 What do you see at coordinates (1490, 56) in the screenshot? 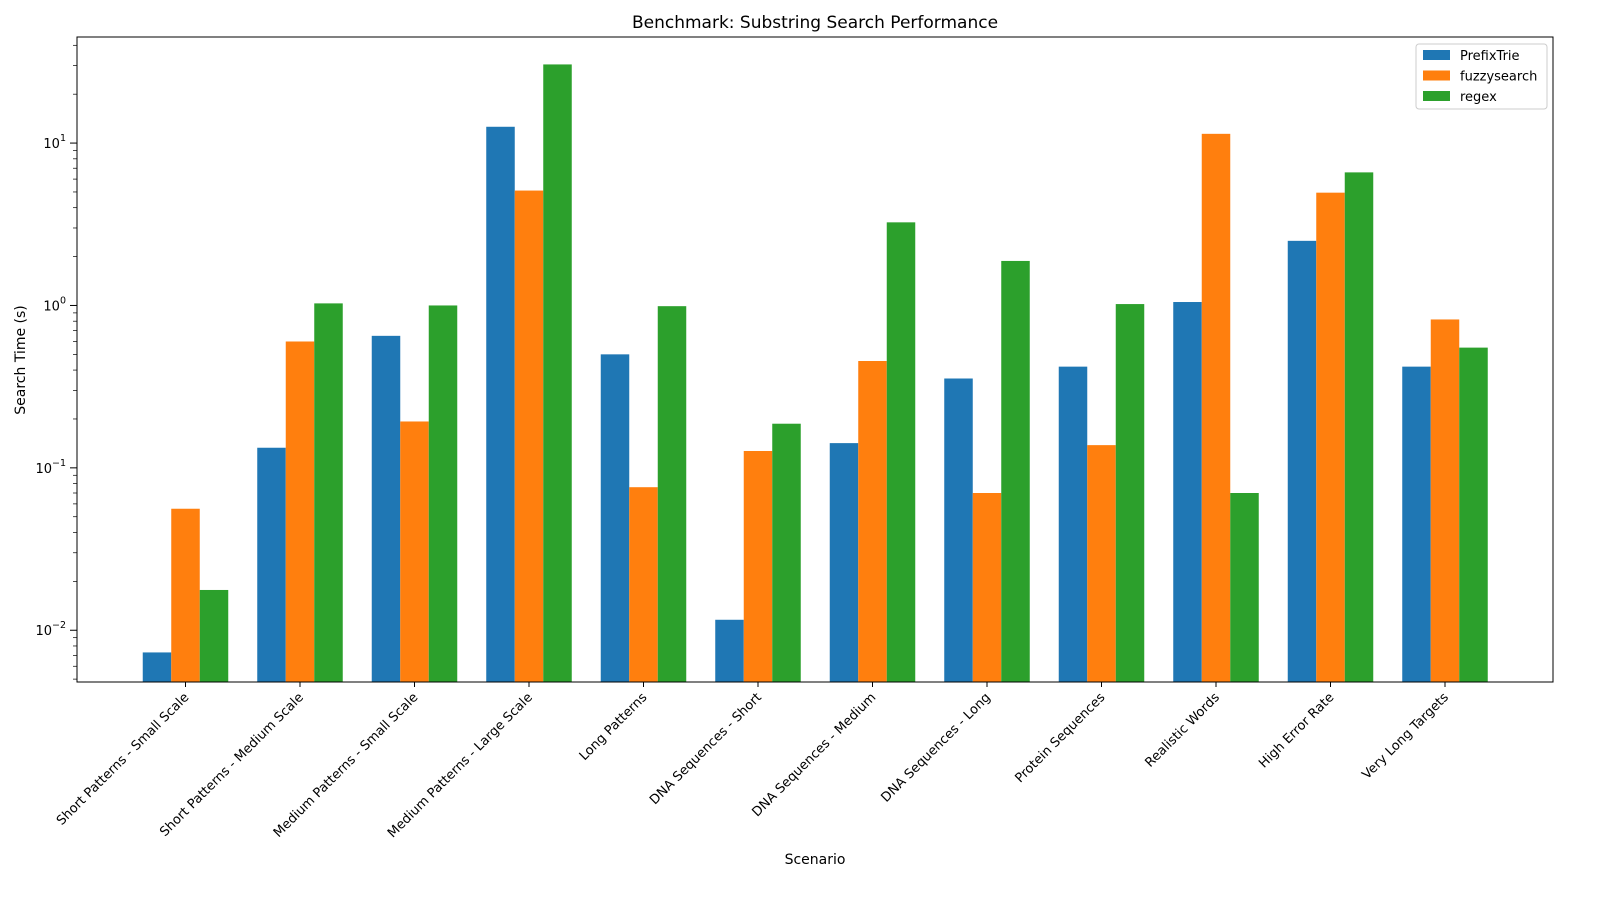
I see `legend-label-prefixtrie: PrefixTrie` at bounding box center [1490, 56].